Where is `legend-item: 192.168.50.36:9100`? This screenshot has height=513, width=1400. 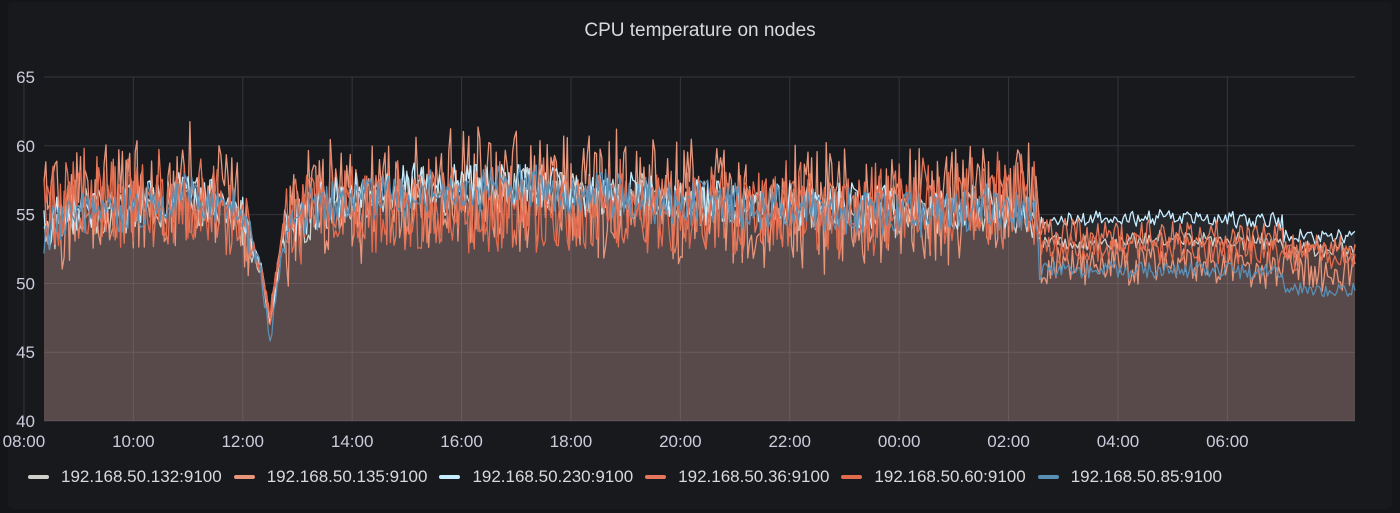 legend-item: 192.168.50.36:9100 is located at coordinates (737, 477).